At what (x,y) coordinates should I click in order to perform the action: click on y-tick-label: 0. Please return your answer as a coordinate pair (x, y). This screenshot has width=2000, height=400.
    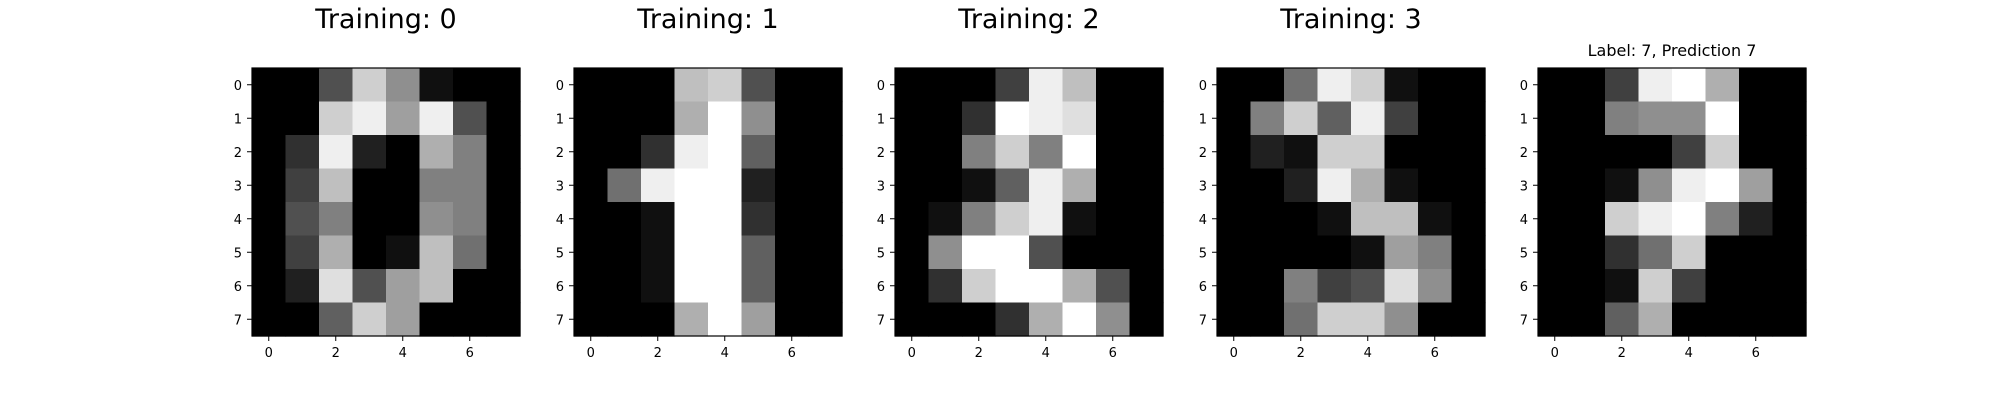
    Looking at the image, I should click on (560, 86).